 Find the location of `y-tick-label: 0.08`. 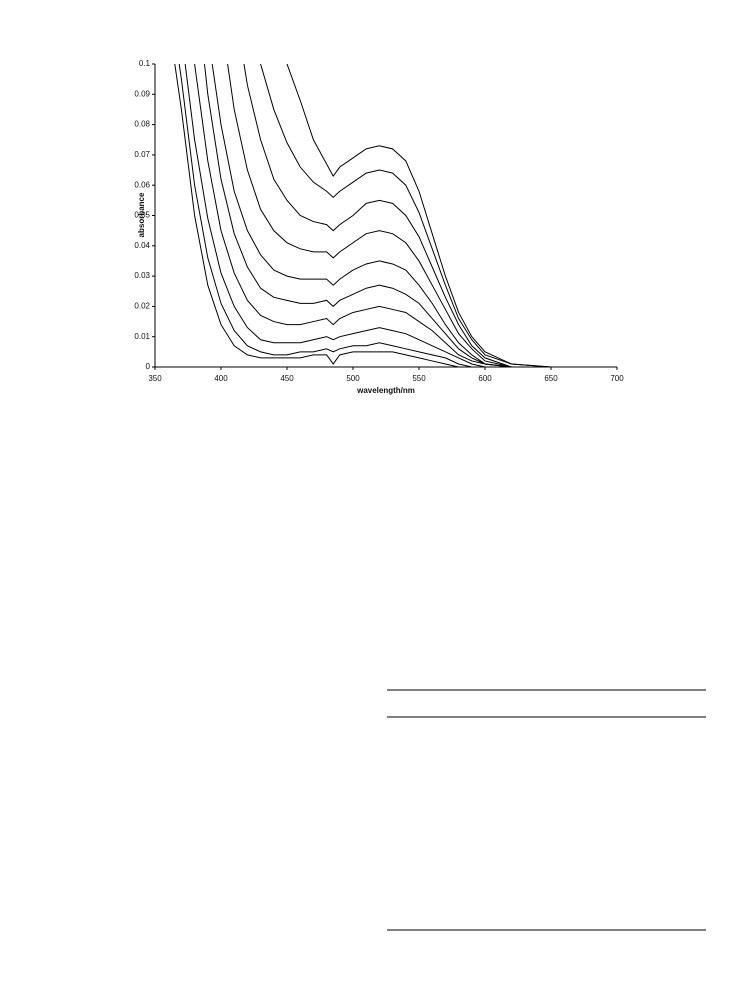

y-tick-label: 0.08 is located at coordinates (142, 124).